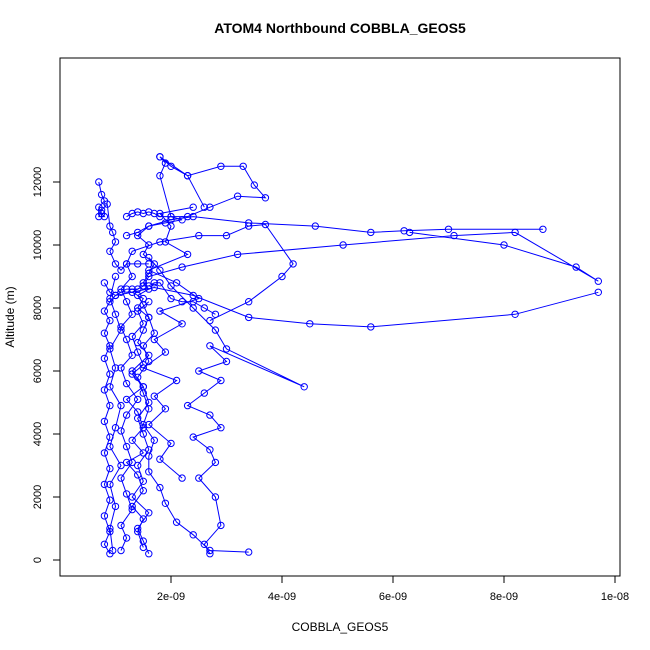 The width and height of the screenshot is (650, 650). What do you see at coordinates (38, 182) in the screenshot?
I see `y-tick-label: 12000` at bounding box center [38, 182].